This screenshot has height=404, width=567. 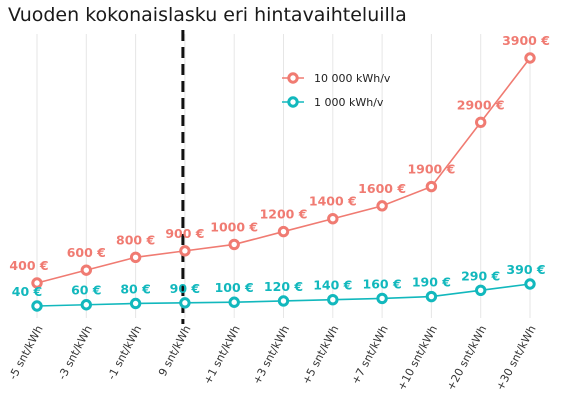 I want to click on legend-item: 10 000 kWh/v, so click(x=336, y=78).